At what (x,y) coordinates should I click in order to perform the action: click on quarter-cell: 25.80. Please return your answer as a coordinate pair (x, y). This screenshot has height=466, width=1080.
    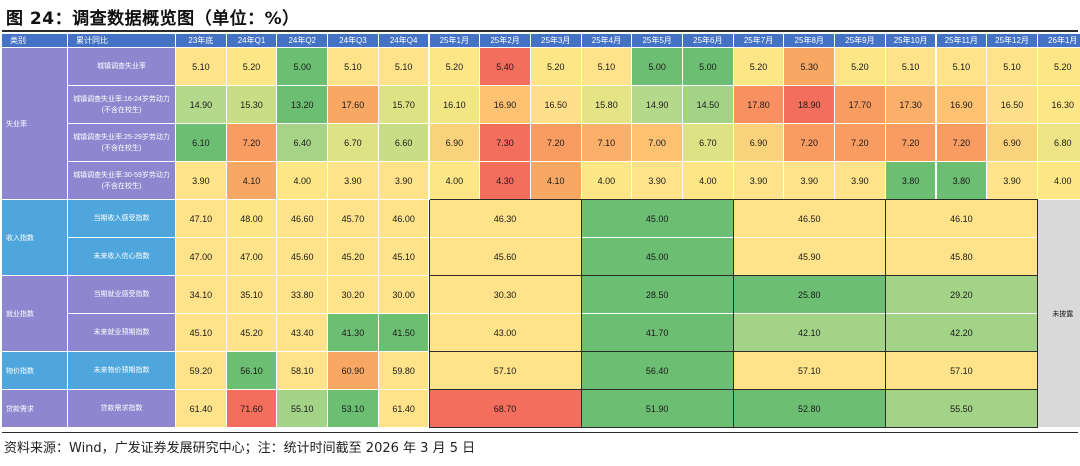
    Looking at the image, I should click on (809, 295).